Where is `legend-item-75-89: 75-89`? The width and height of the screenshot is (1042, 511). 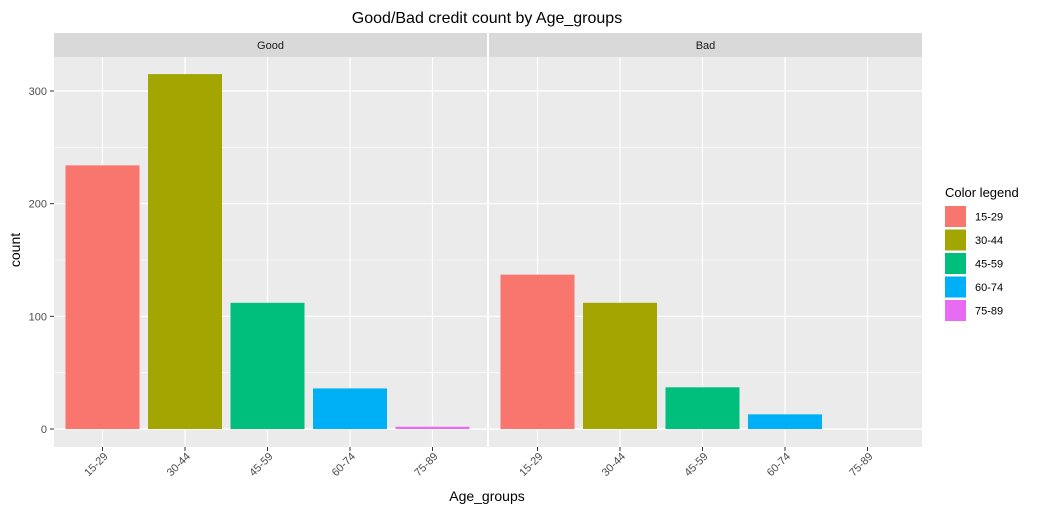
legend-item-75-89: 75-89 is located at coordinates (974, 310).